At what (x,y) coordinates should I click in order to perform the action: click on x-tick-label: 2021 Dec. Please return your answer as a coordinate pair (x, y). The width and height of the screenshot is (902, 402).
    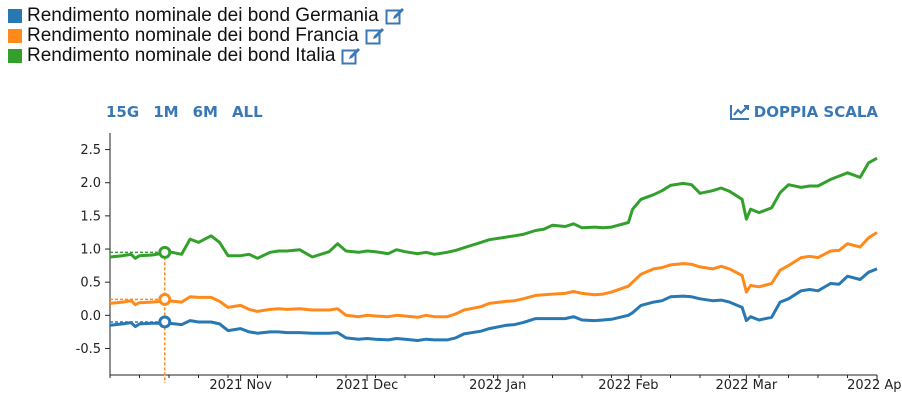
    Looking at the image, I should click on (367, 385).